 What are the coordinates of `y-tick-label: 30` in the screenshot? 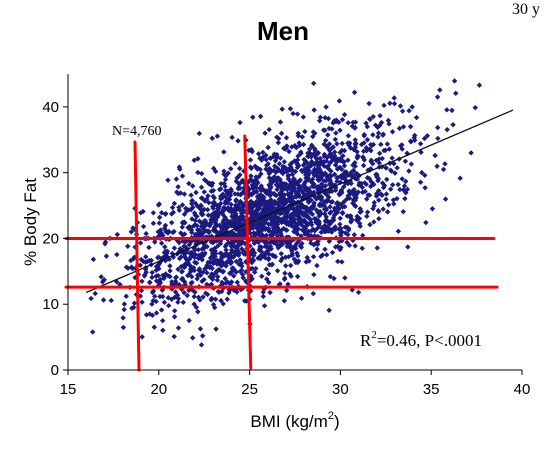 It's located at (50, 173).